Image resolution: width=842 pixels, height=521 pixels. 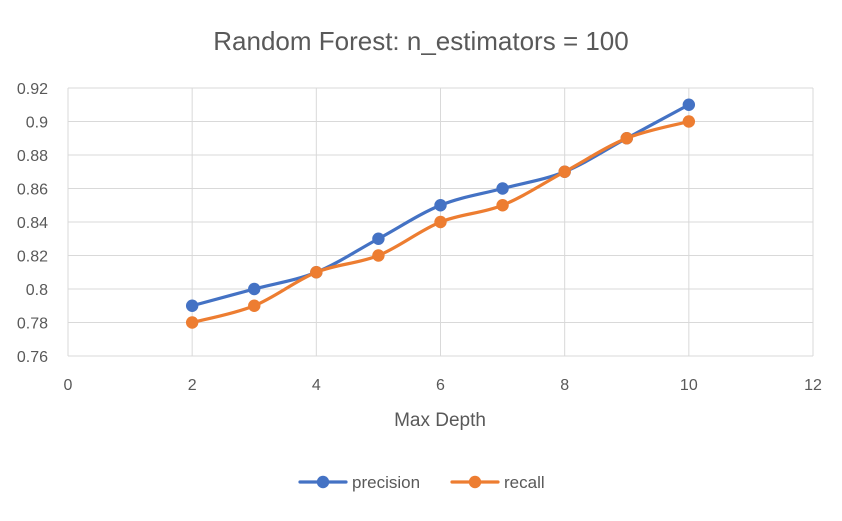 I want to click on x-tick-label: 0, so click(x=68, y=385).